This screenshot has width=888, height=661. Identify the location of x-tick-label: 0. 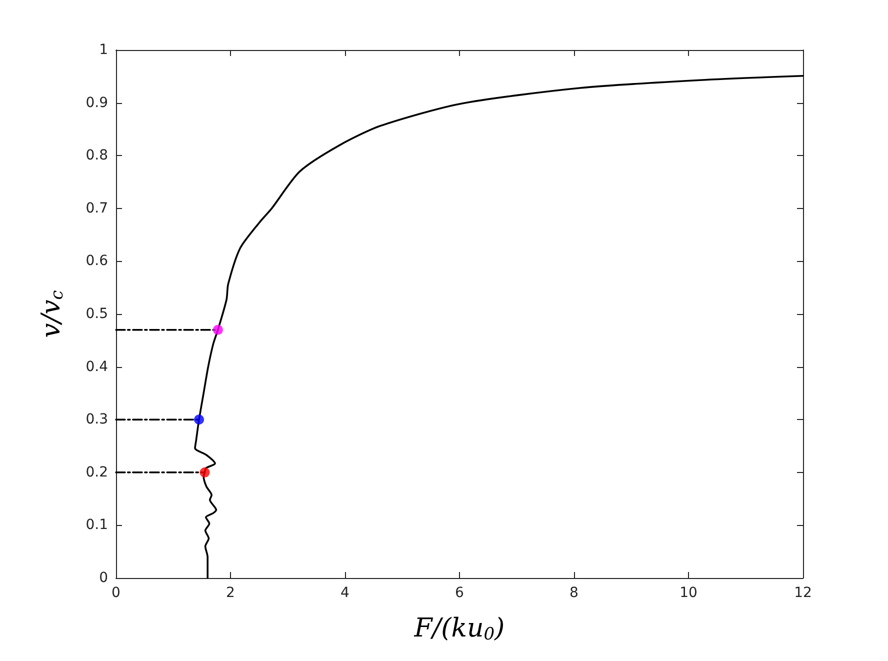
(116, 593).